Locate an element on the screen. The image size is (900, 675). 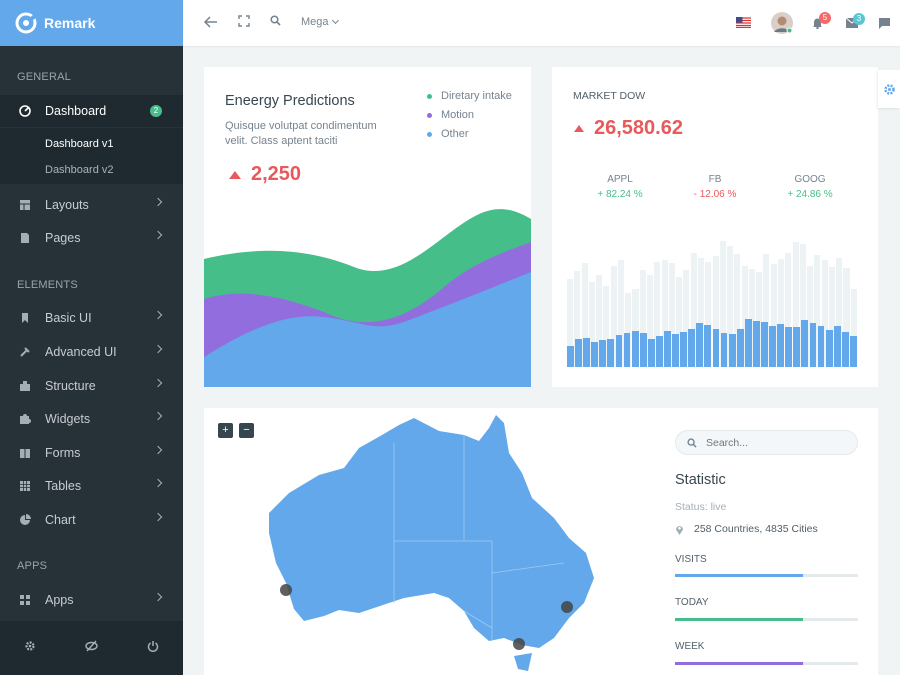
sidebar-item-layouts: Layouts is located at coordinates (91, 205).